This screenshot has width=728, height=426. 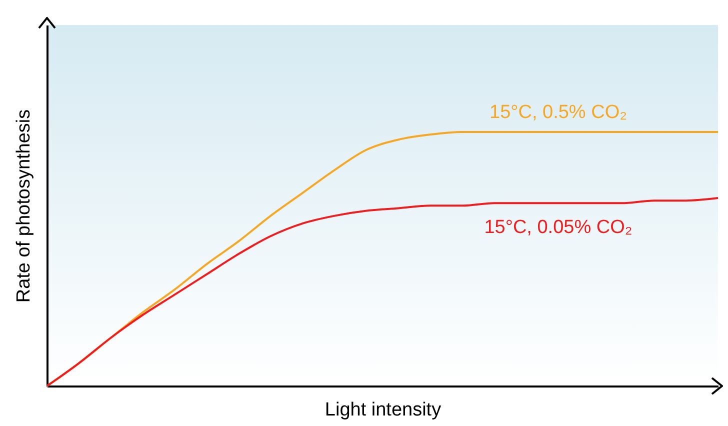 I want to click on series-label: 15°C, 0.05% CO₂, so click(x=558, y=227).